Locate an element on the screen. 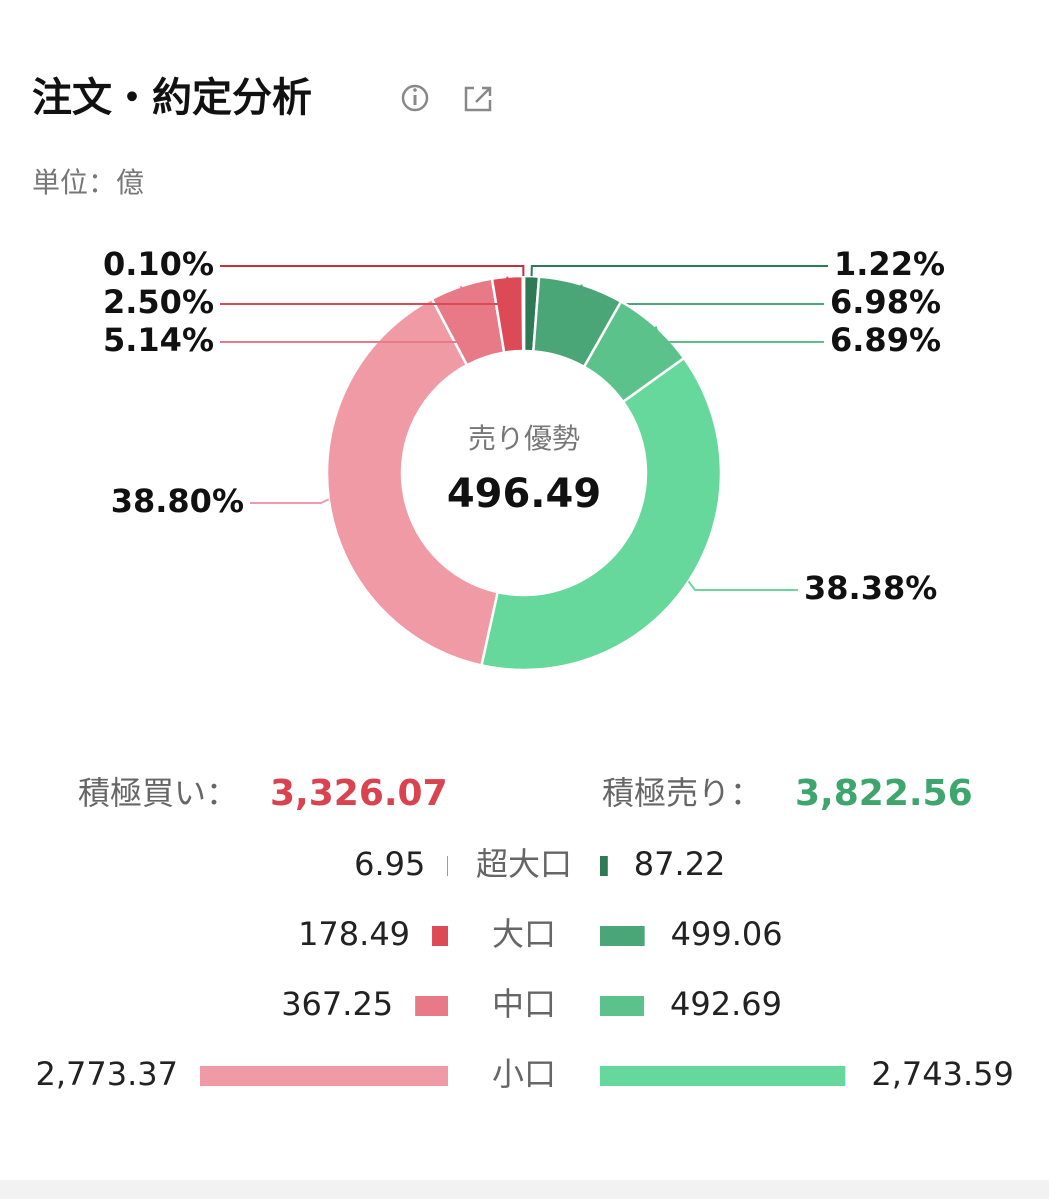  row-label: 小口 is located at coordinates (524, 1074).